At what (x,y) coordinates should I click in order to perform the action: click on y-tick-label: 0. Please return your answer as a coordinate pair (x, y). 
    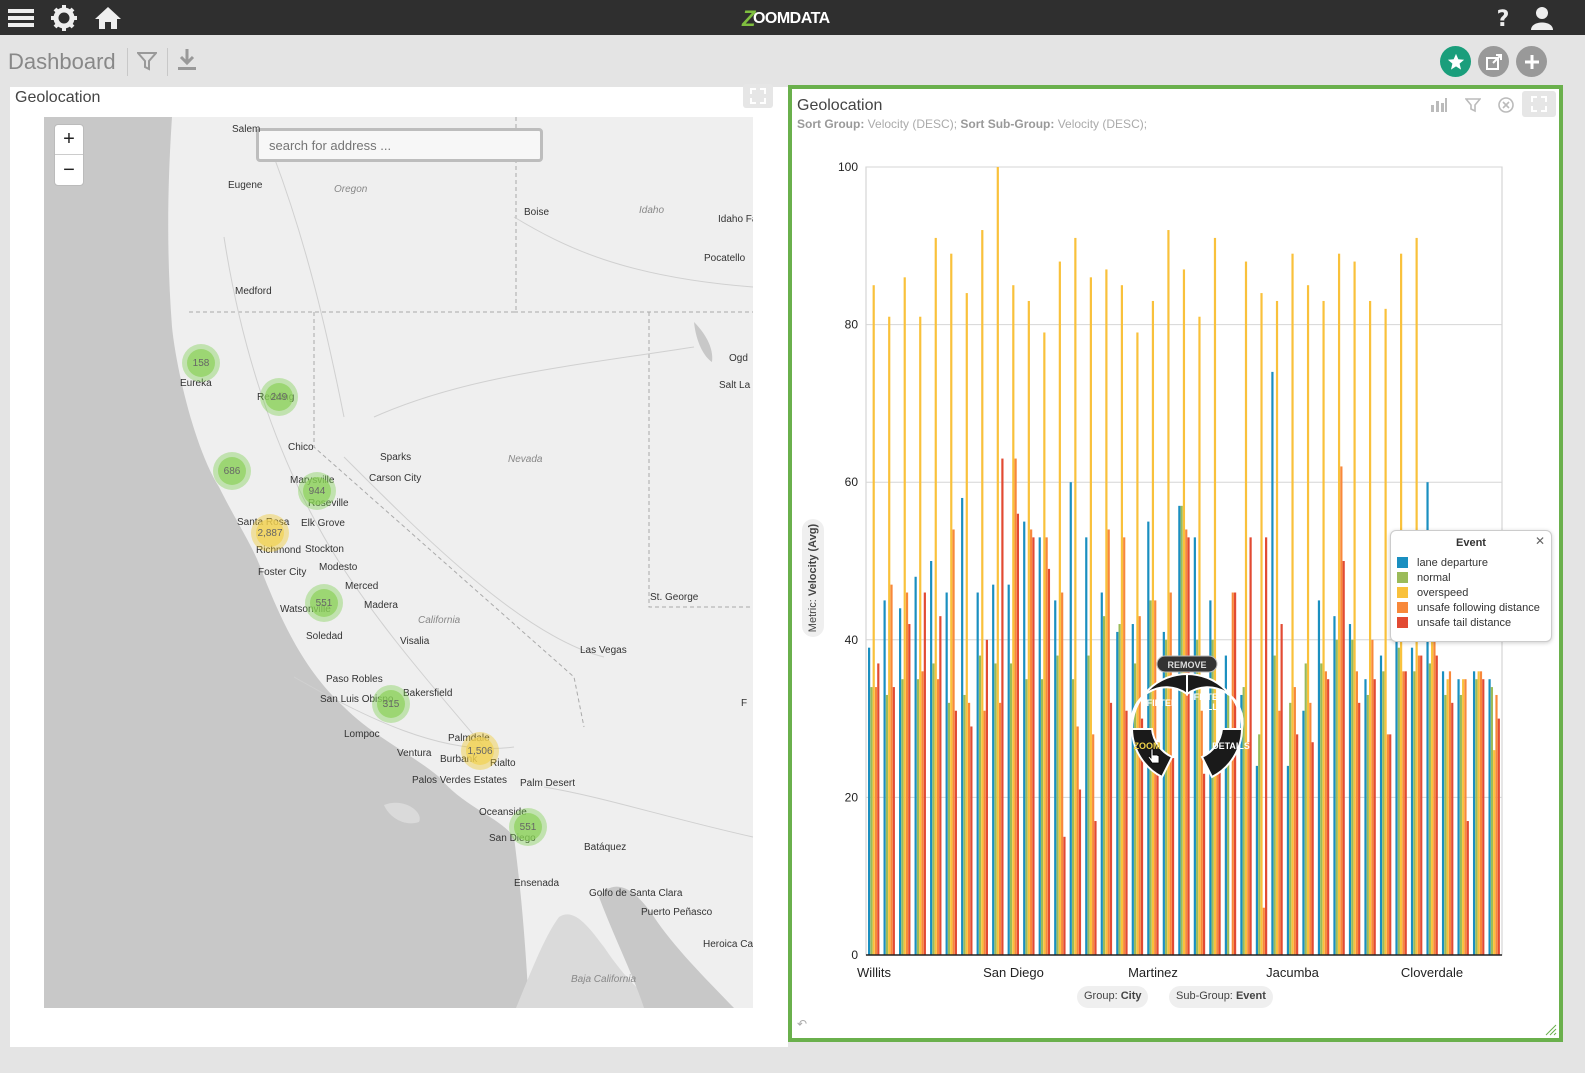
    Looking at the image, I should click on (854, 955).